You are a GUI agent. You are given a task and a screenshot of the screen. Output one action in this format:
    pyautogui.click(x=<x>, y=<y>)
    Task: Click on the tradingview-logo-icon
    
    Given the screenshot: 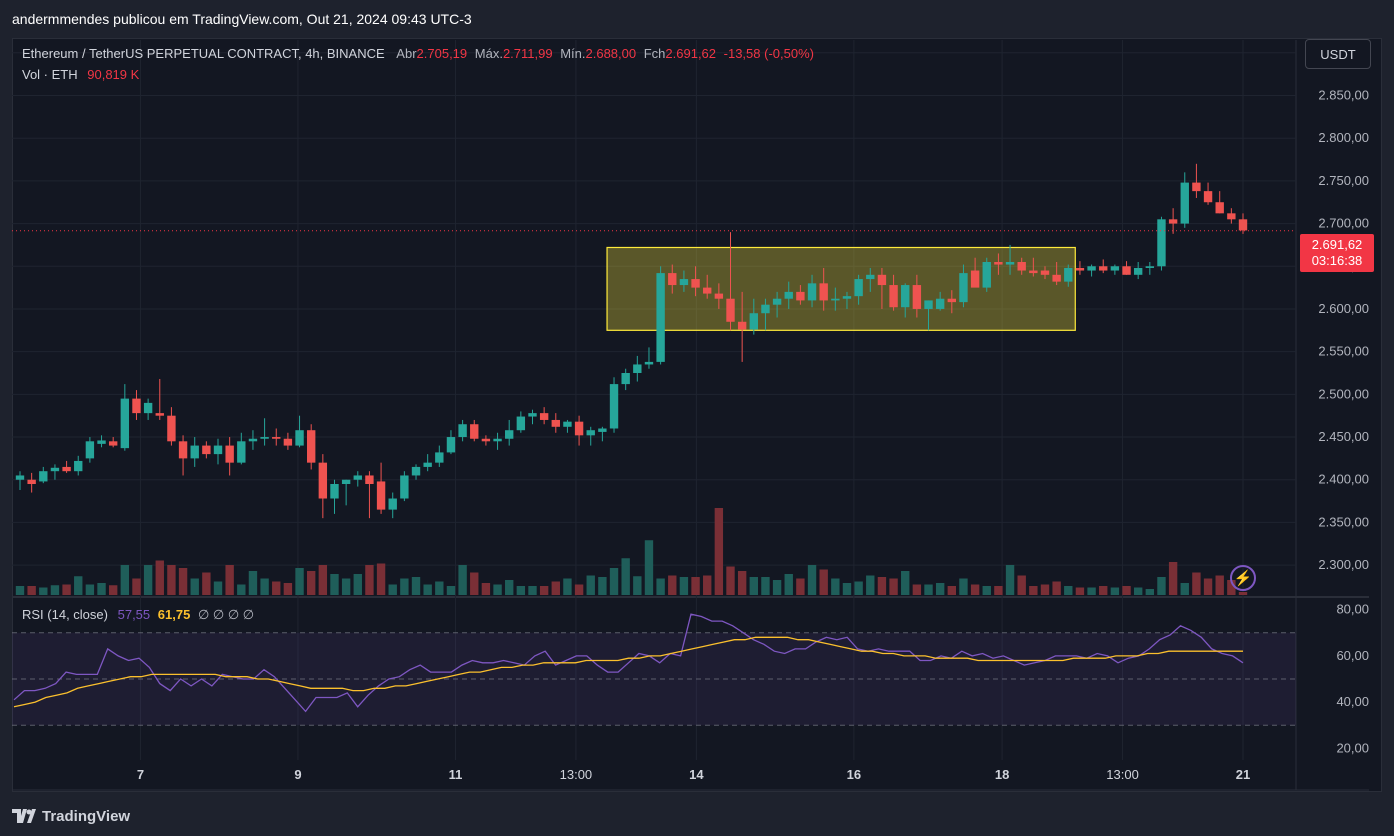 What is the action you would take?
    pyautogui.click(x=24, y=816)
    